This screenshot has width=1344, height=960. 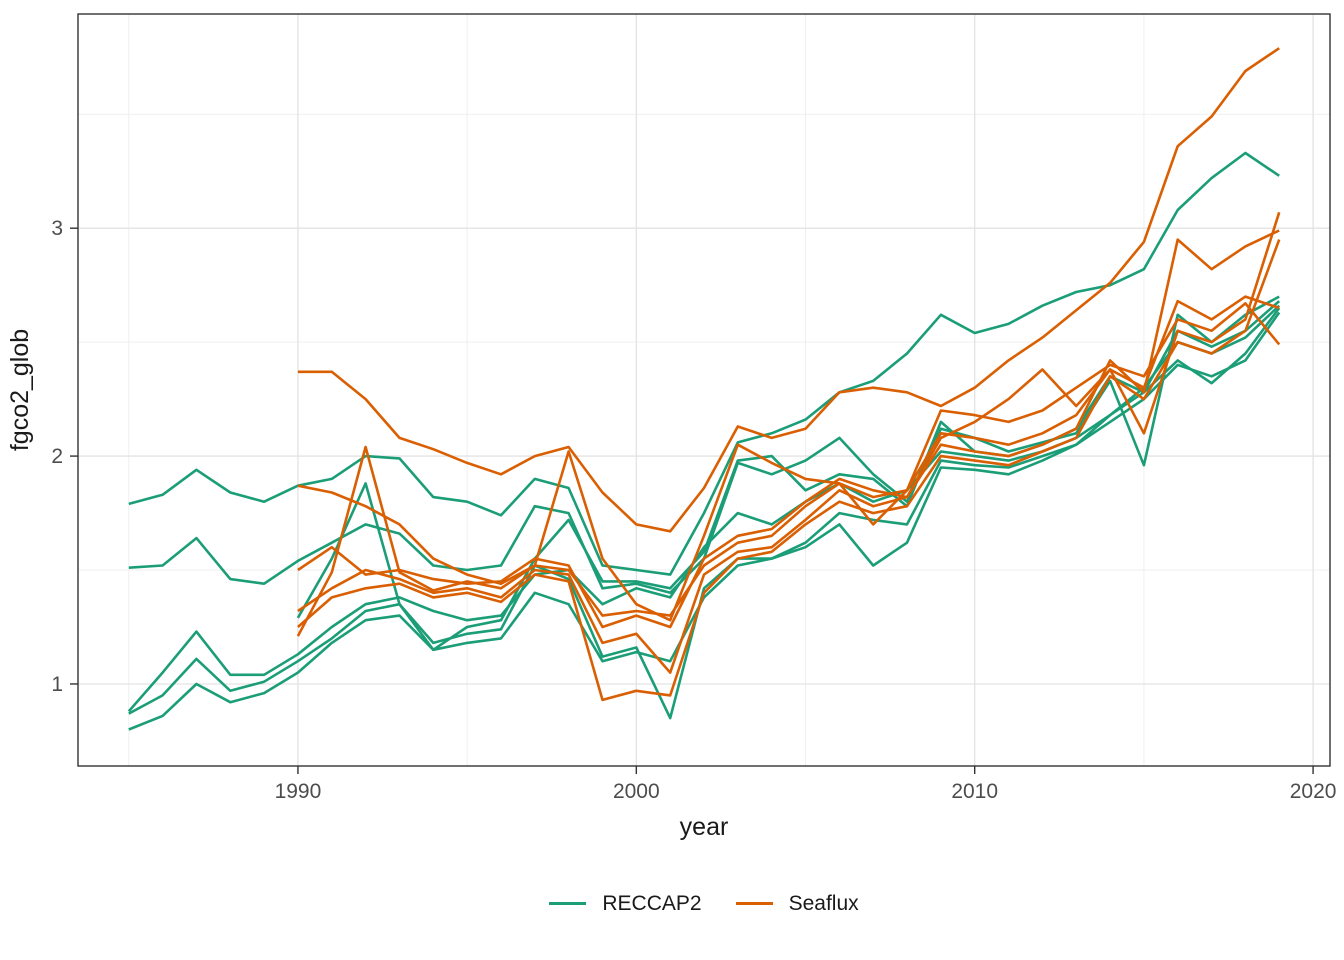 What do you see at coordinates (704, 903) in the screenshot?
I see `legend: RECCAP2 Seaflux` at bounding box center [704, 903].